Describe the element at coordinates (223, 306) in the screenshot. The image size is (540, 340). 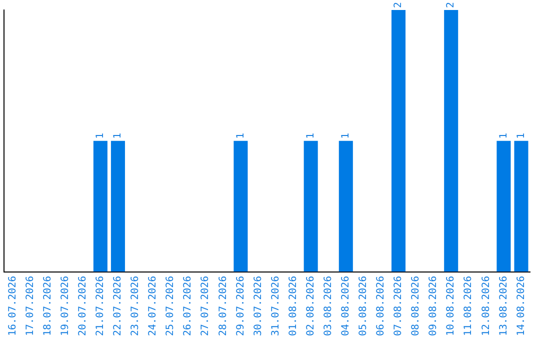
I see `x-tick-label: 28.07.2026` at that location.